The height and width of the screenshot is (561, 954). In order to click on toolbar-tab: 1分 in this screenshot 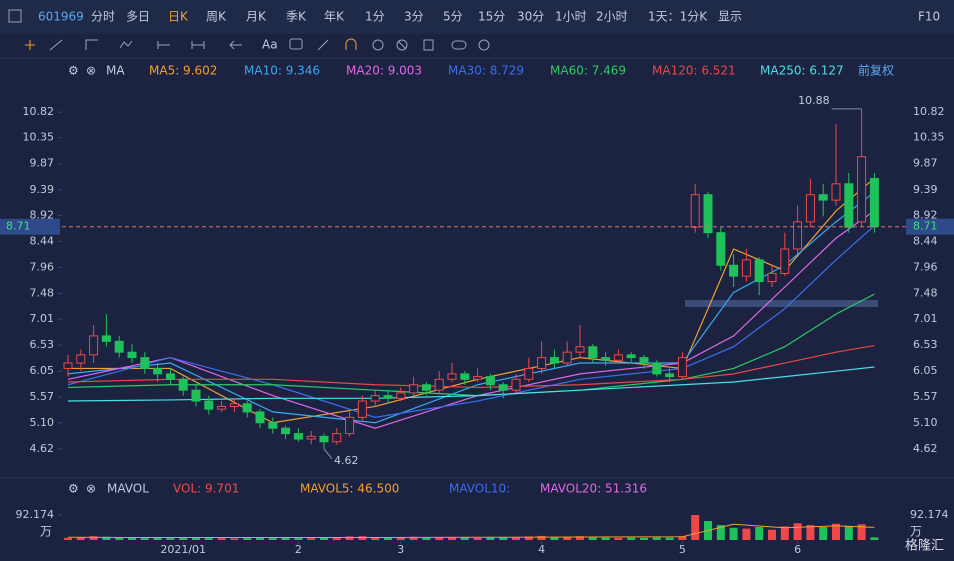, I will do `click(375, 17)`.